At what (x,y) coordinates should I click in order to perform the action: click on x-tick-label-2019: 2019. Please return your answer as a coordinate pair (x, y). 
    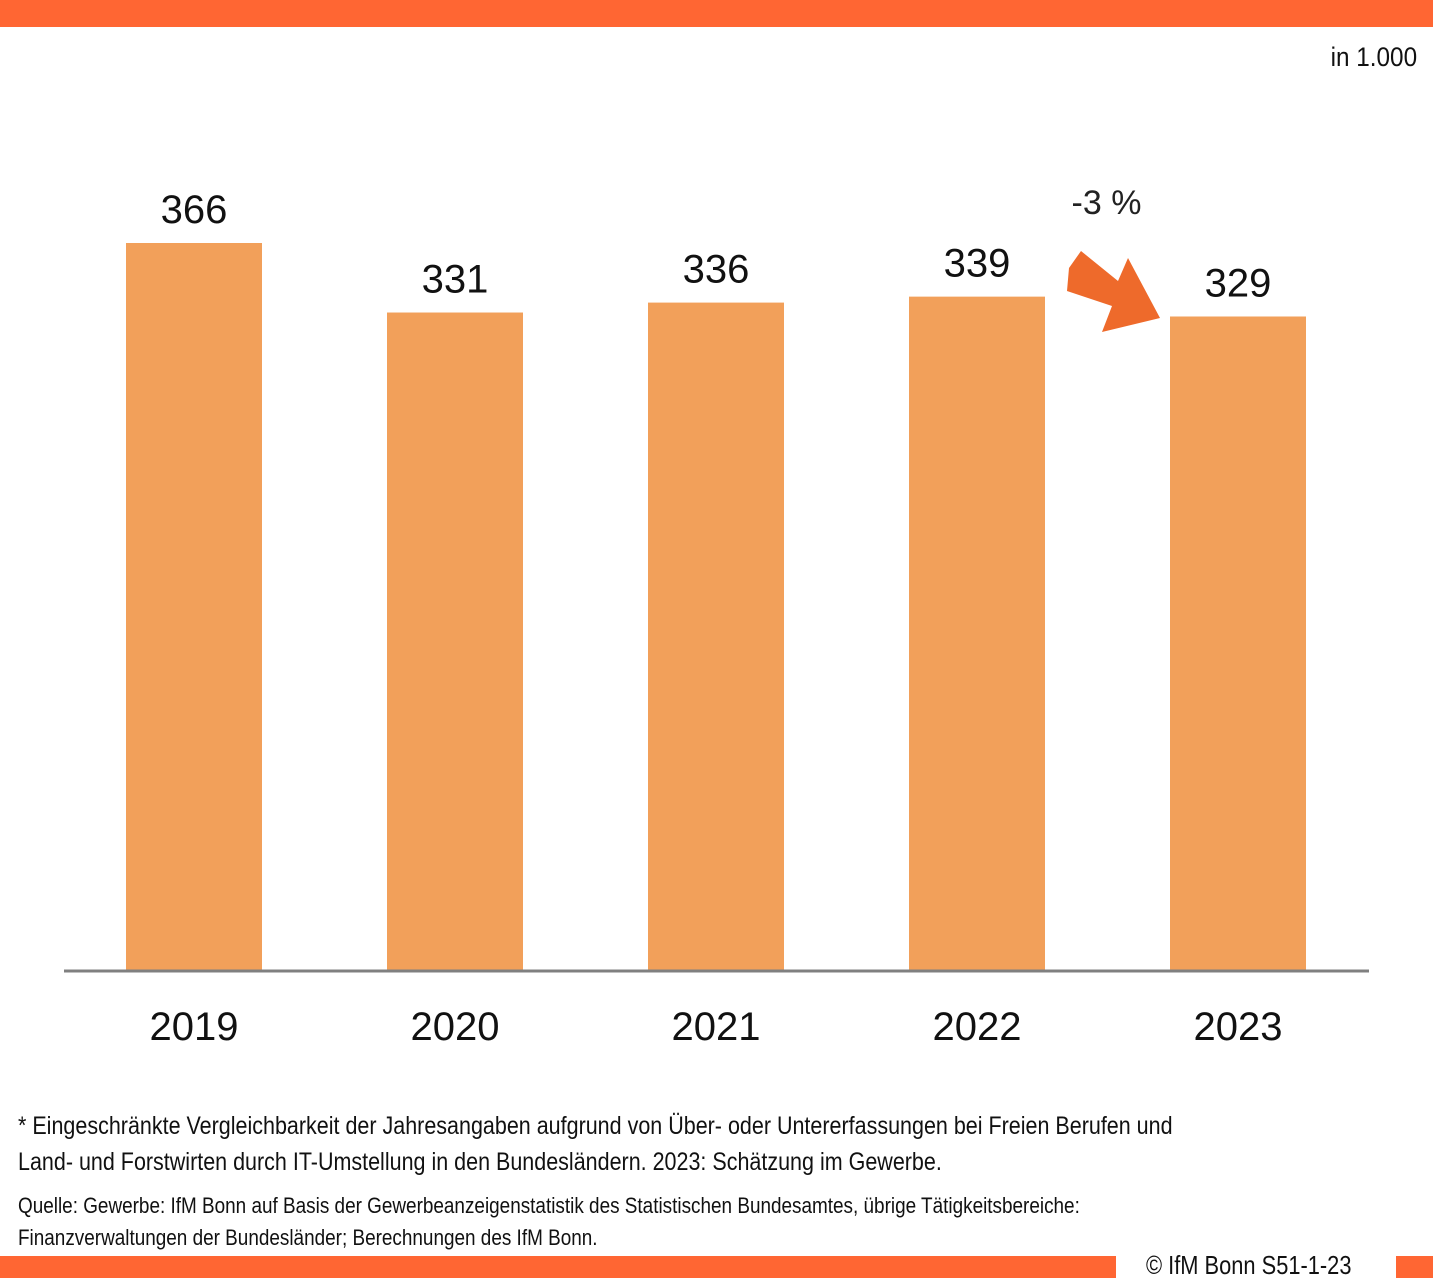
    Looking at the image, I should click on (194, 1027).